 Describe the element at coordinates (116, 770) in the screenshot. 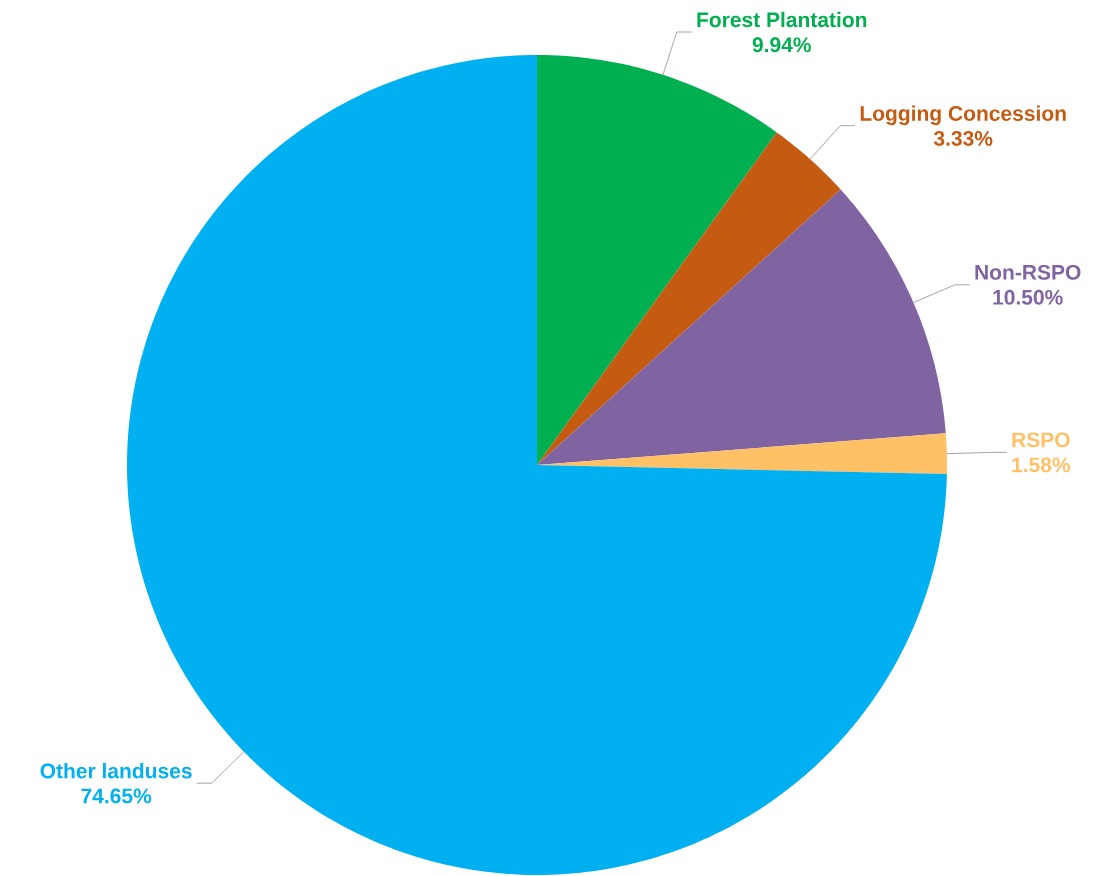

I see `slice-label: Other landuses` at that location.